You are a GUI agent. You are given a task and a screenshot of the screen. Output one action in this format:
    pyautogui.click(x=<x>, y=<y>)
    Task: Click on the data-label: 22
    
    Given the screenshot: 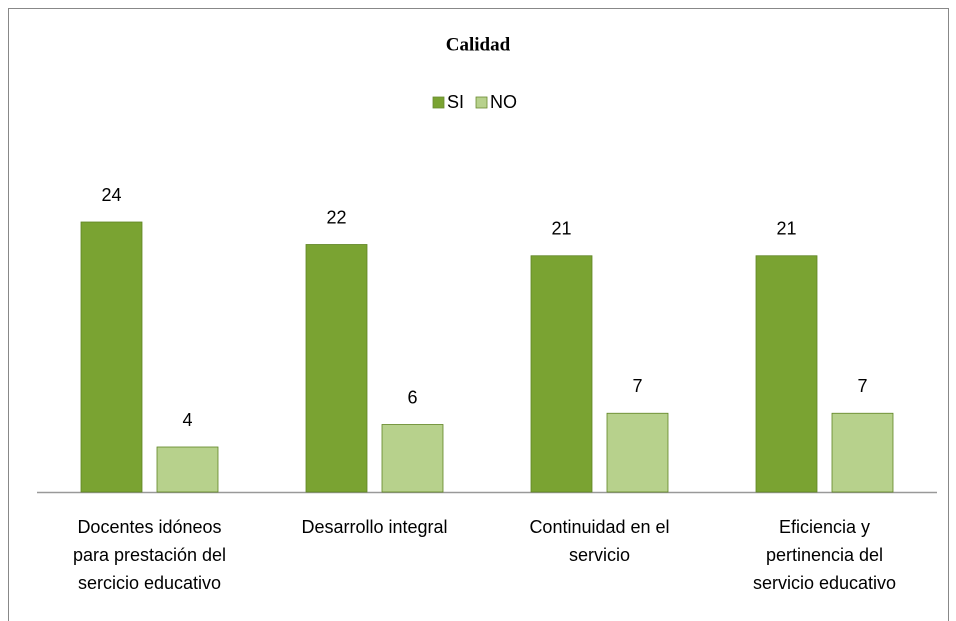 What is the action you would take?
    pyautogui.click(x=336, y=217)
    